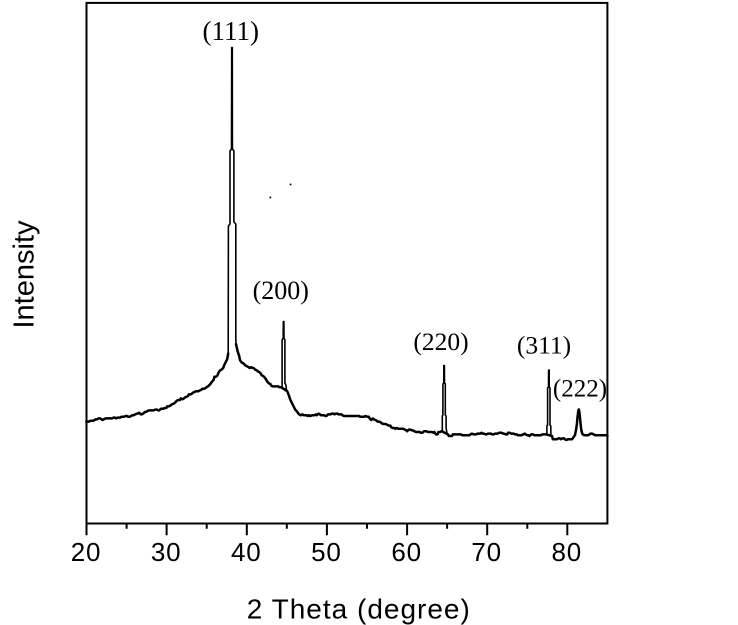 This screenshot has height=625, width=738. What do you see at coordinates (440, 341) in the screenshot?
I see `svg-text: (220)` at bounding box center [440, 341].